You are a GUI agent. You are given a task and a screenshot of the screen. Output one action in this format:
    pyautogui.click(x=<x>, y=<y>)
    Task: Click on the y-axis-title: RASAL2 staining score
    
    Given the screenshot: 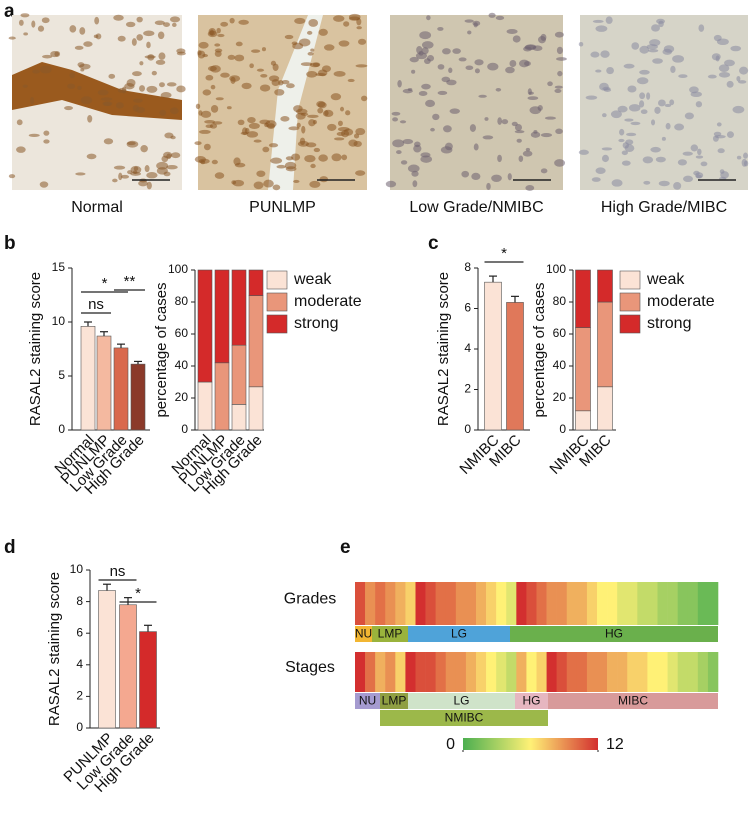 What is the action you would take?
    pyautogui.click(x=35, y=349)
    